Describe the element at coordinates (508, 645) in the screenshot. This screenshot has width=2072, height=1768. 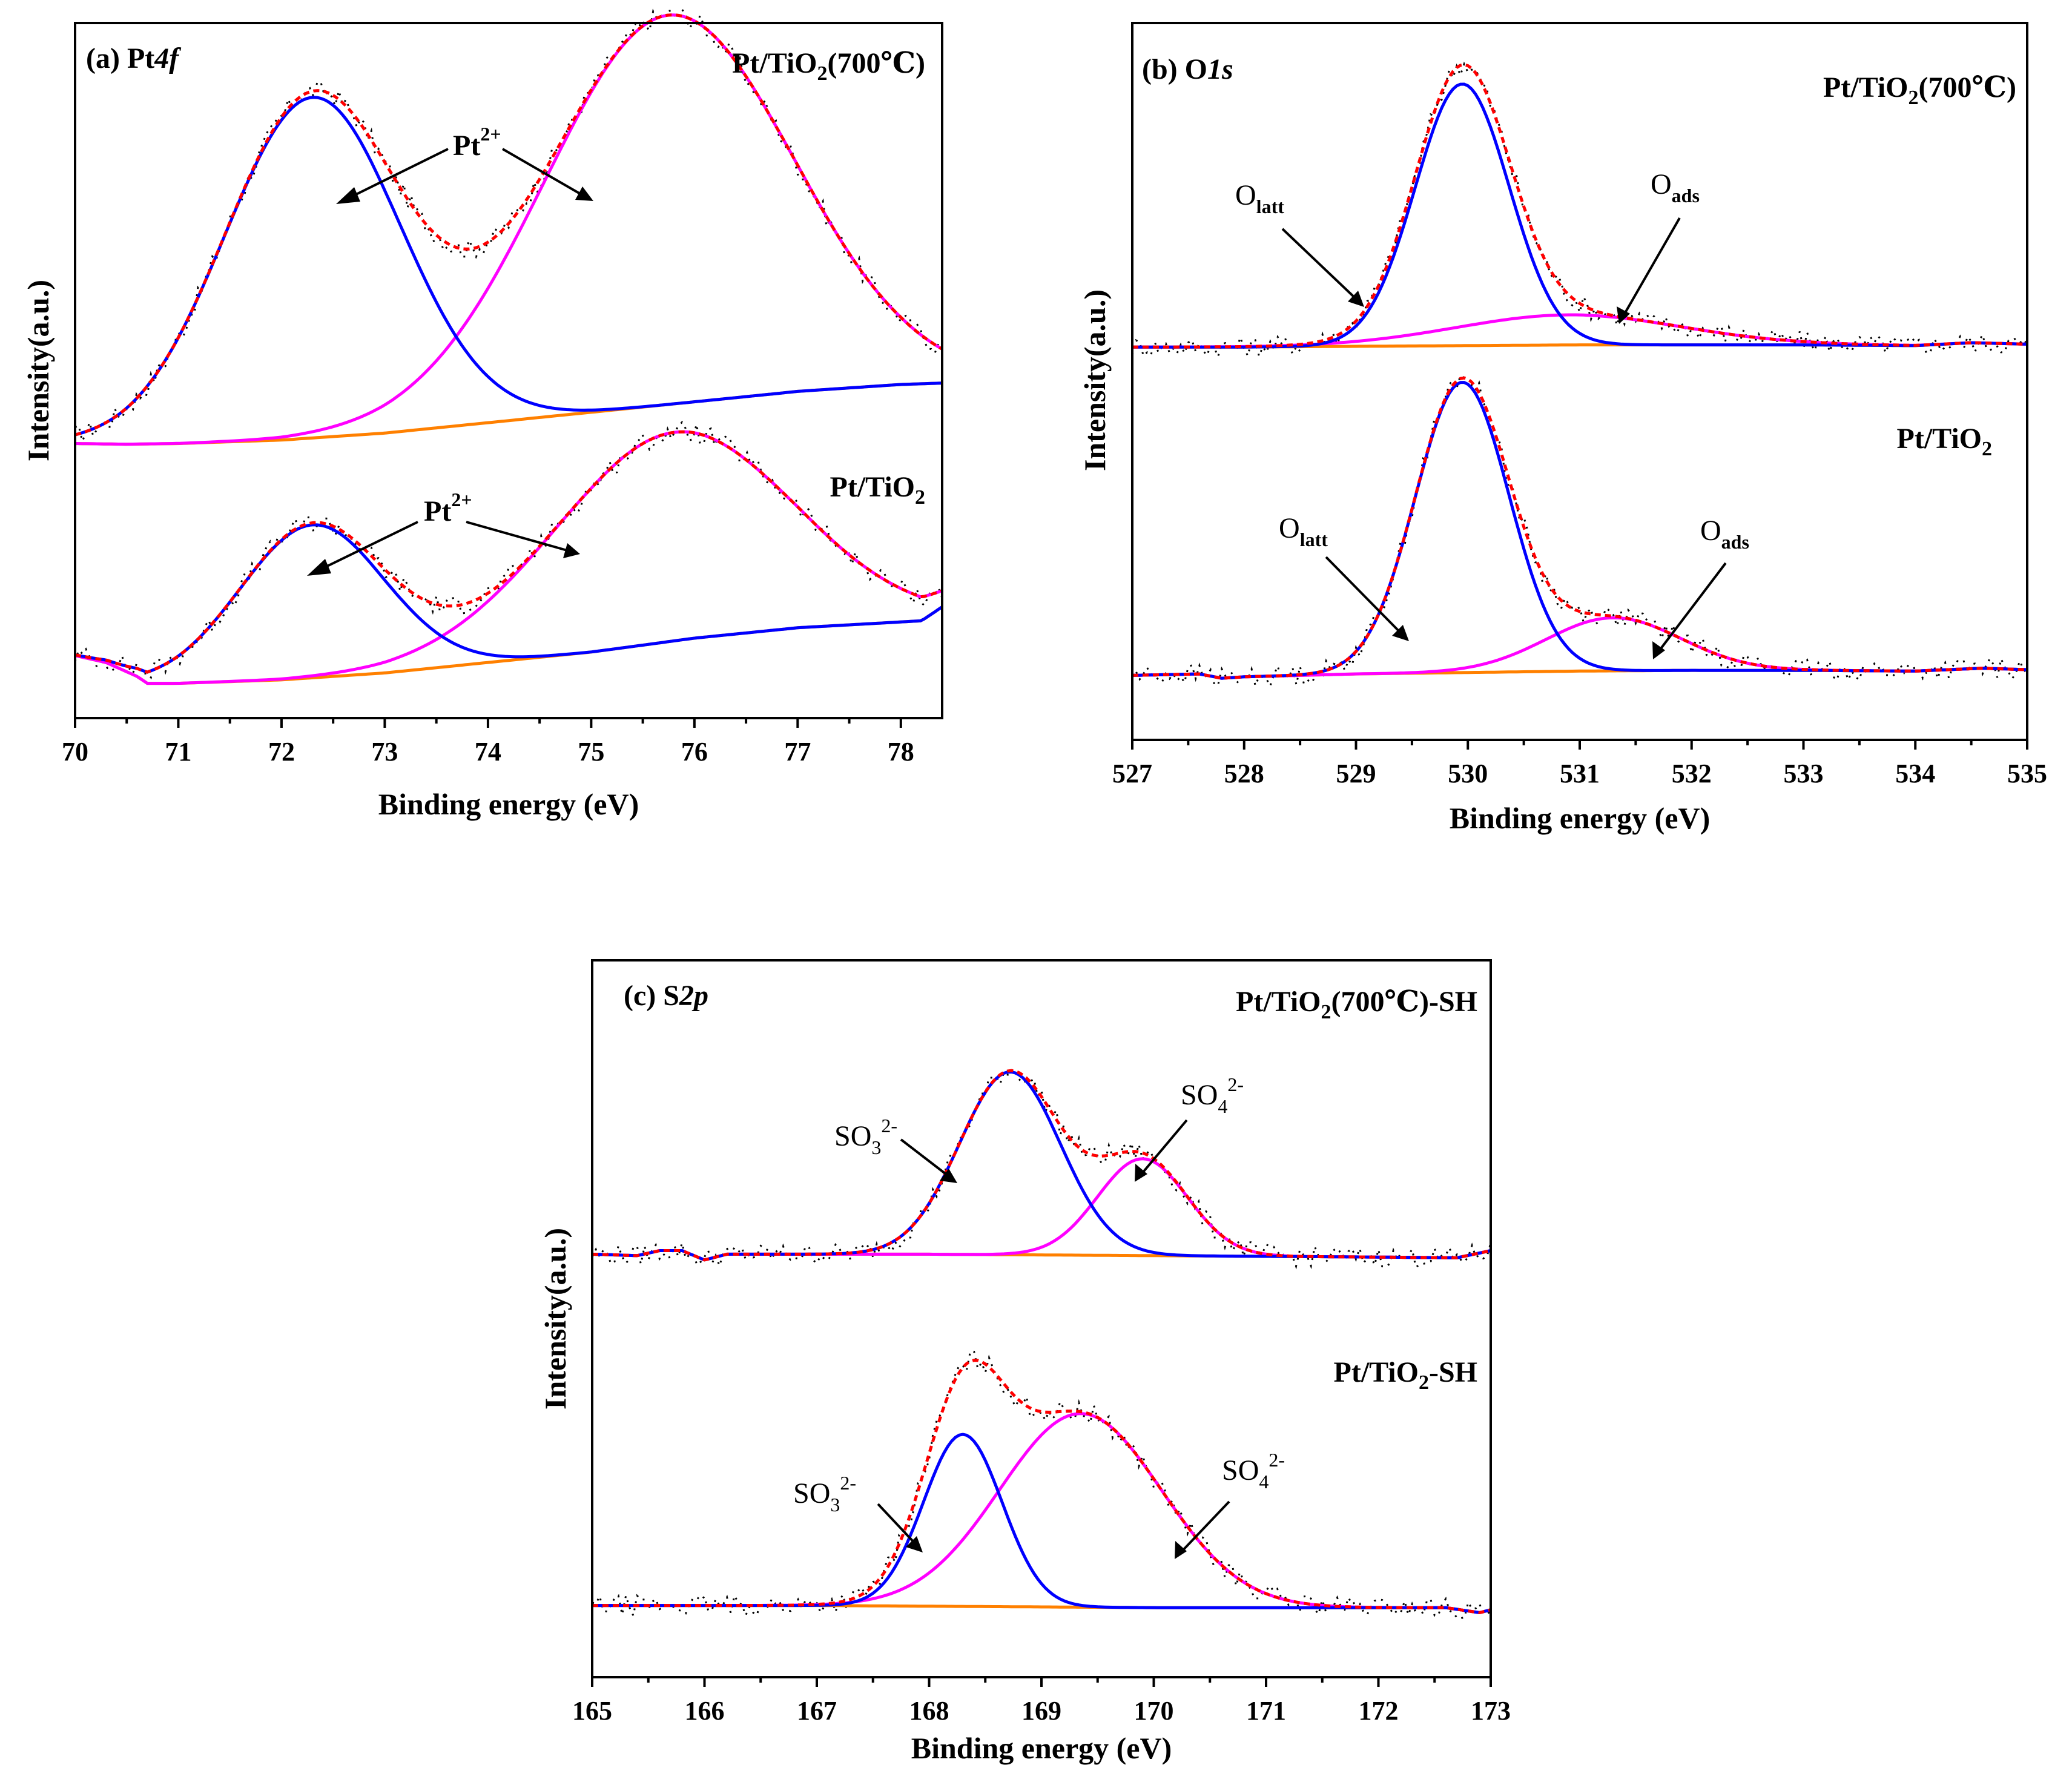
I see `baseline-line` at that location.